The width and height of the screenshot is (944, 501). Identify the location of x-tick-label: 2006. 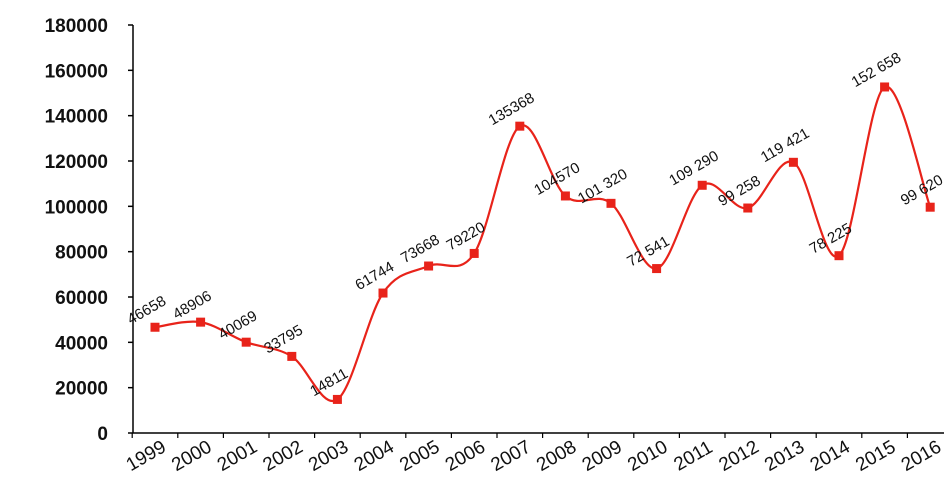
(465, 456).